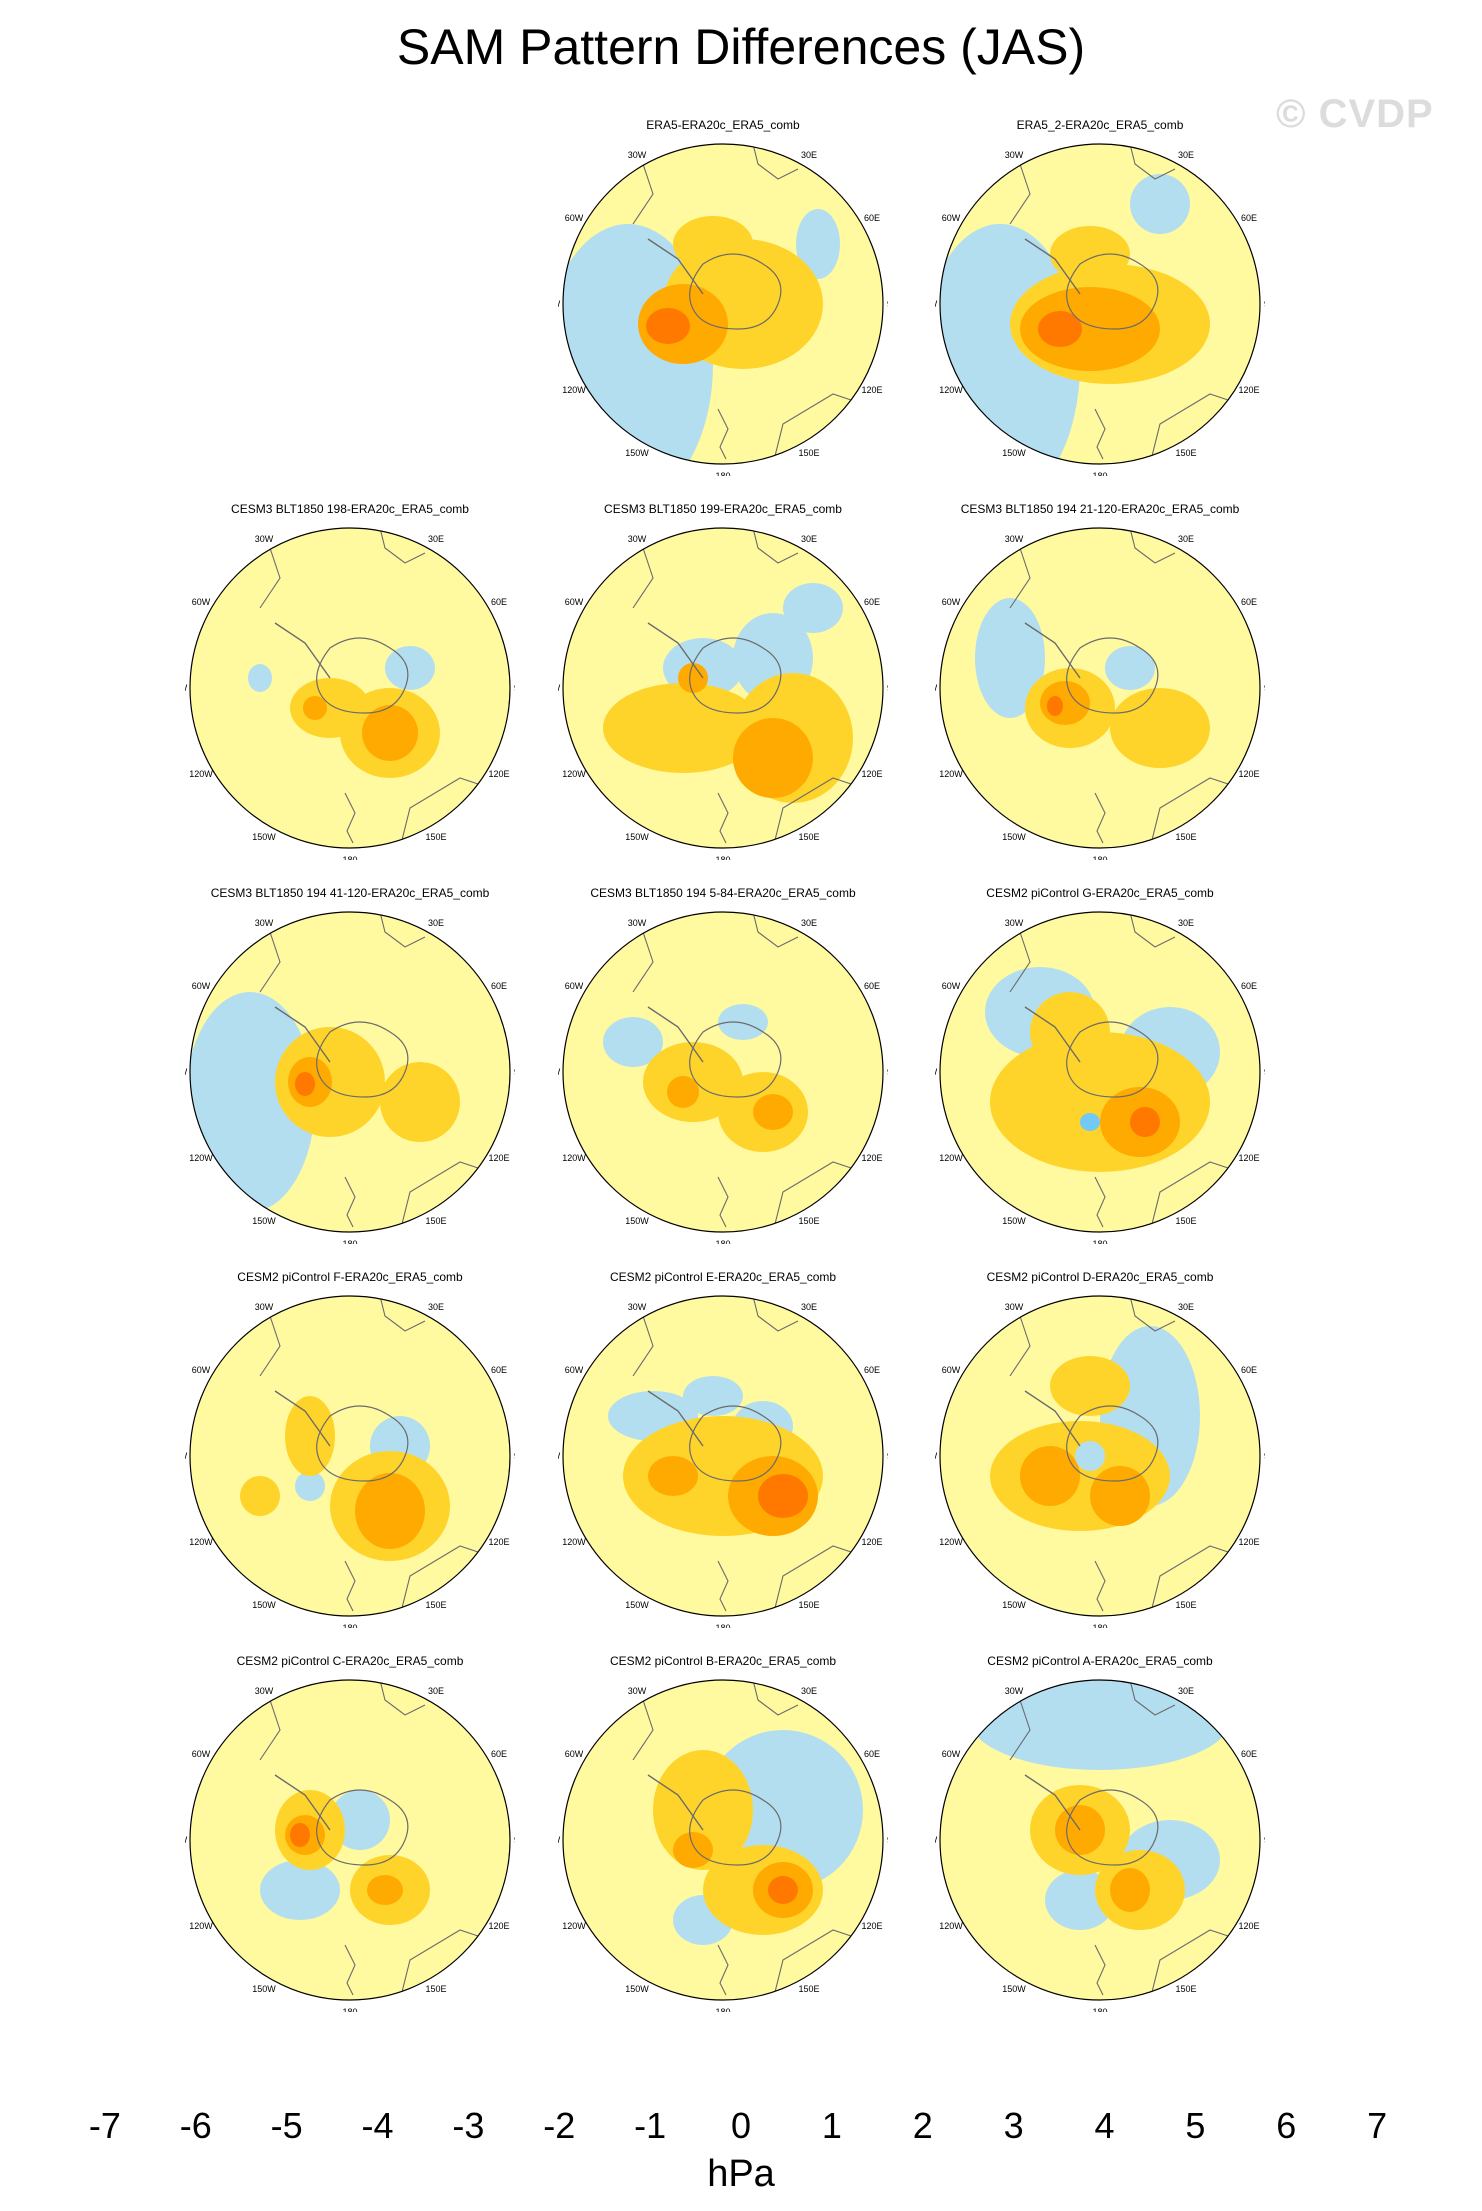 This screenshot has height=2211, width=1482. What do you see at coordinates (1355, 114) in the screenshot?
I see `cvdp-watermark: © CVDP` at bounding box center [1355, 114].